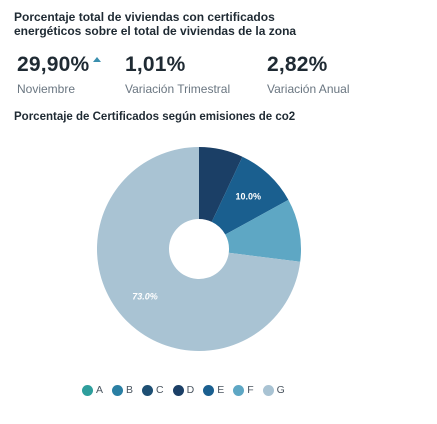  What do you see at coordinates (190, 390) in the screenshot?
I see `legend-label: D` at bounding box center [190, 390].